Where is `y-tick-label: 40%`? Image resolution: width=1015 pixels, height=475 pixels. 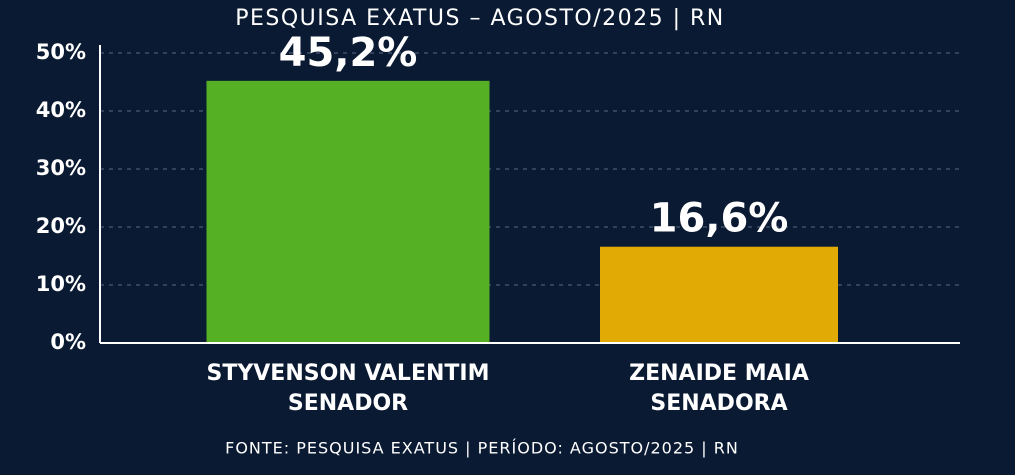
y-tick-label: 40% is located at coordinates (61, 110).